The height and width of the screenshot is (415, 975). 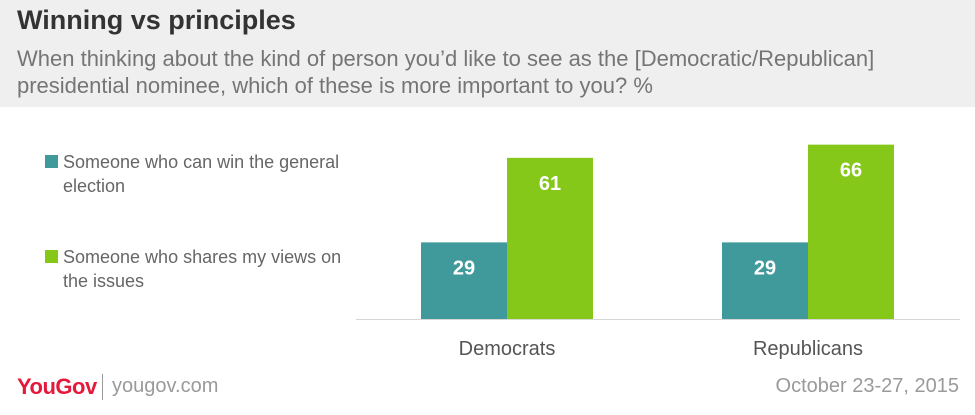 I want to click on legend-swatch-win, so click(x=51, y=161).